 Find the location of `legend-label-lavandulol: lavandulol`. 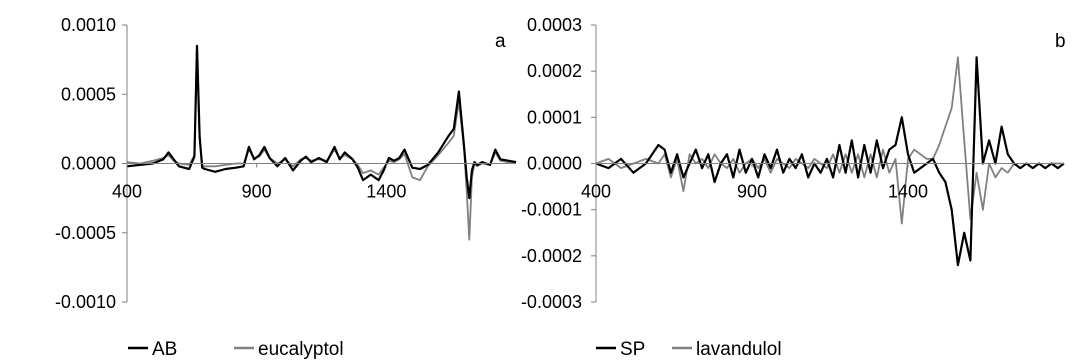

legend-label-lavandulol: lavandulol is located at coordinates (739, 349).